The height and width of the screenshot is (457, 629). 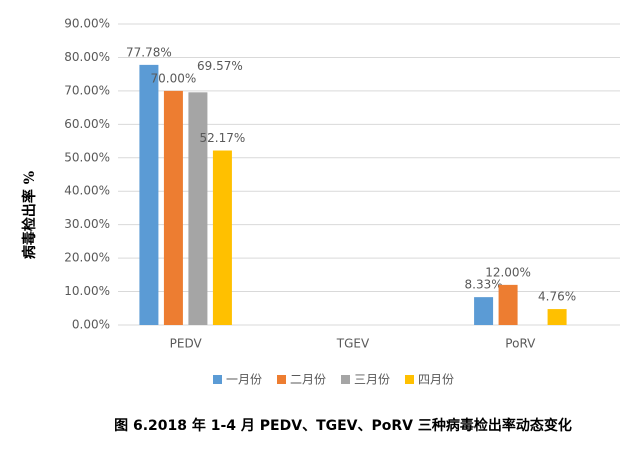 I want to click on y-tick-label: 60.00%, so click(x=87, y=124).